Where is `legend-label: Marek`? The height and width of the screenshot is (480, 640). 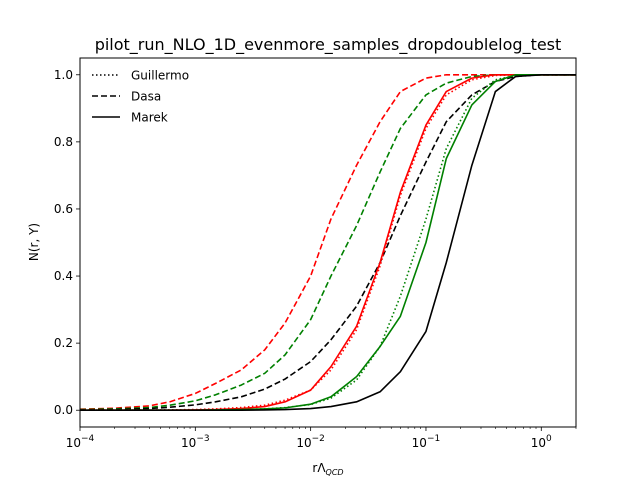 legend-label: Marek is located at coordinates (149, 118).